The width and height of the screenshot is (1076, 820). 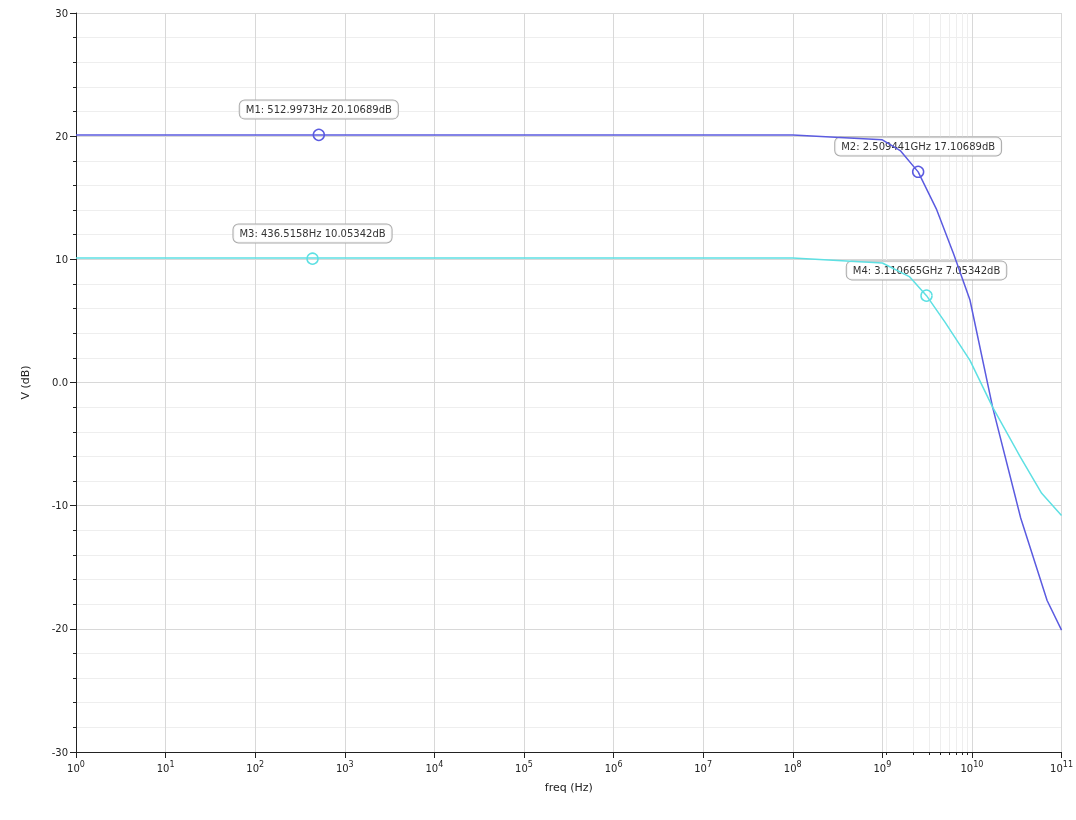 What do you see at coordinates (61, 136) in the screenshot?
I see `y-tick-label: 20` at bounding box center [61, 136].